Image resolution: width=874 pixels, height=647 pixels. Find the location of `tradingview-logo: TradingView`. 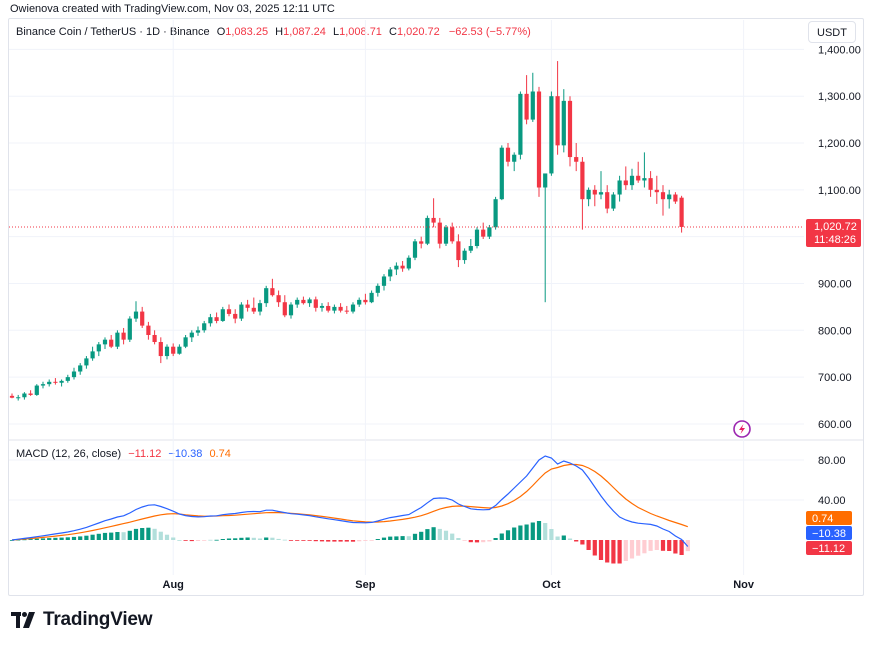

tradingview-logo: TradingView is located at coordinates (82, 620).